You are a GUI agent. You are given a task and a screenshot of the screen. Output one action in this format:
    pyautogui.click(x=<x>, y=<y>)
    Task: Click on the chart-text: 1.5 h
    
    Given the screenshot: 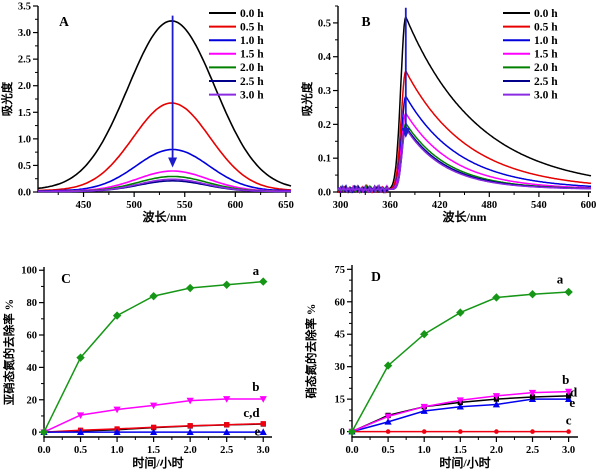 What is the action you would take?
    pyautogui.click(x=252, y=55)
    